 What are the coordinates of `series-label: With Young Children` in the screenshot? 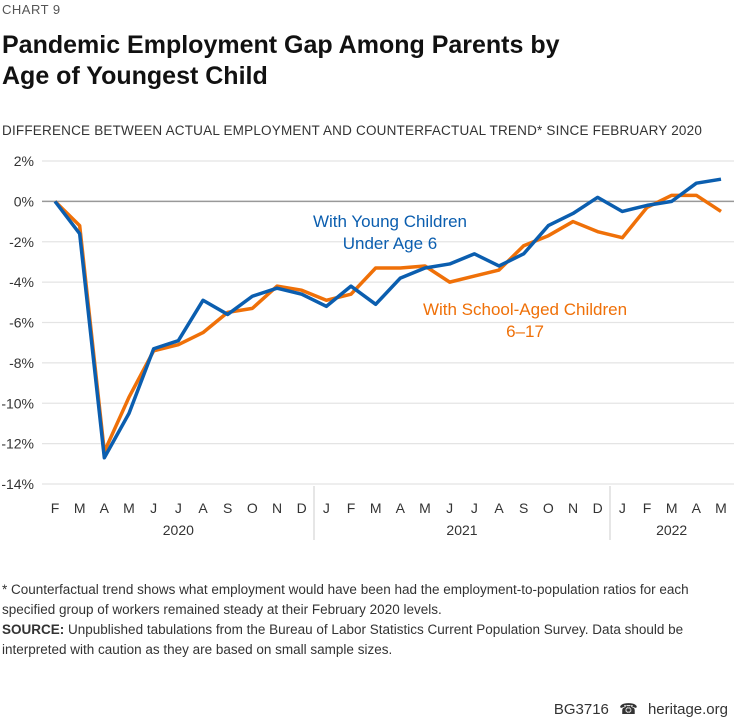 It's located at (390, 221).